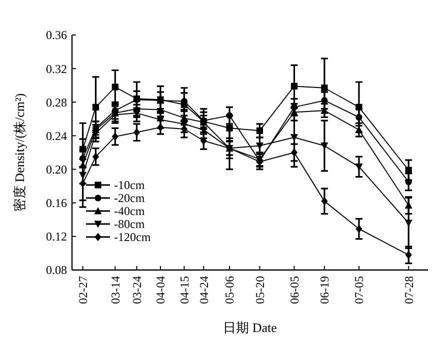  Describe the element at coordinates (130, 211) in the screenshot. I see `legend-label: -40cm` at that location.